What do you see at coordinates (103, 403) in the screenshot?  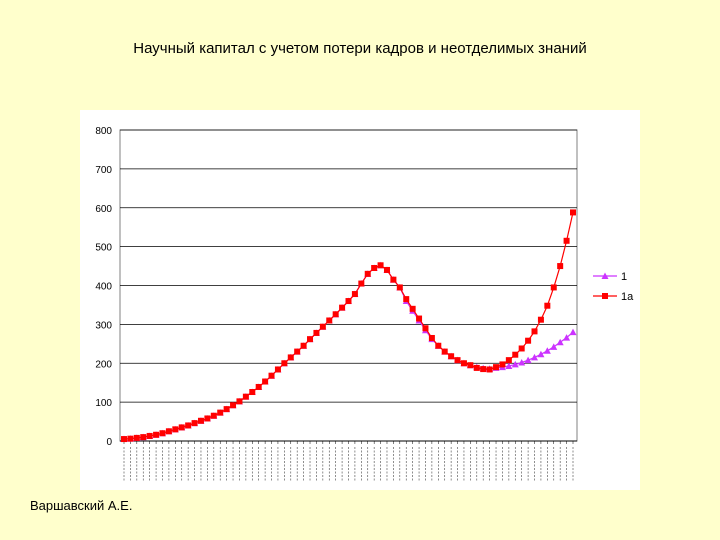 I see `y-tick-label: 100` at bounding box center [103, 403].